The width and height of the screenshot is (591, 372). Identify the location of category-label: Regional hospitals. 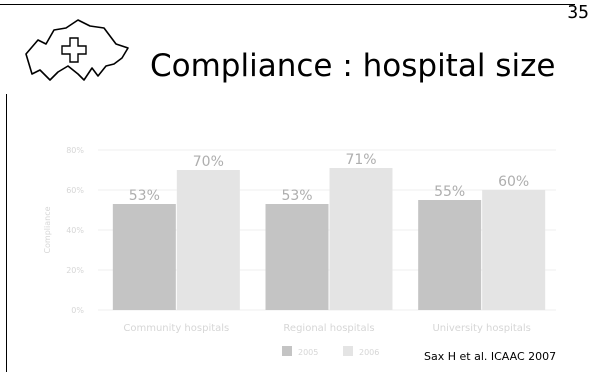
(328, 328).